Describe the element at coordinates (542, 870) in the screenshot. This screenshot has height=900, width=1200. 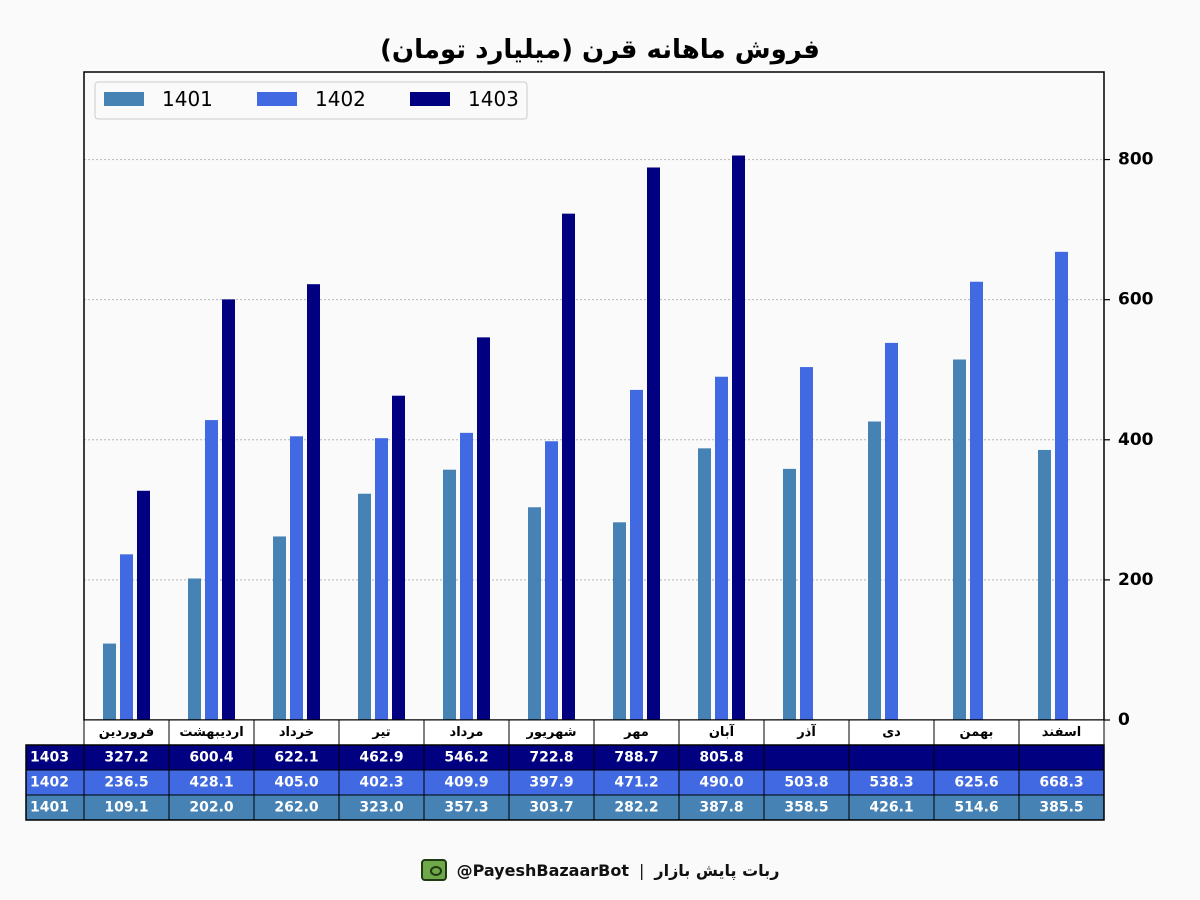
I see `footer-handle: @PayeshBazaarBot` at that location.